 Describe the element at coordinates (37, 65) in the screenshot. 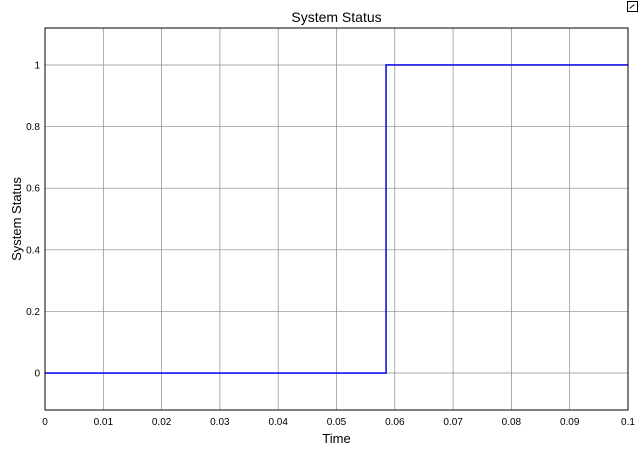

I see `y-tick-label: 1` at that location.